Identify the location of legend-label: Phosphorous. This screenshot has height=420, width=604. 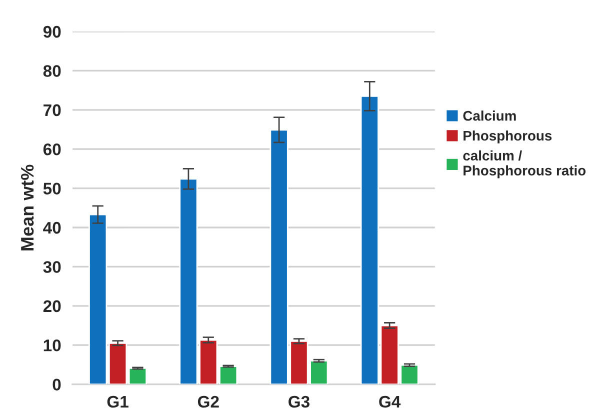
(508, 137).